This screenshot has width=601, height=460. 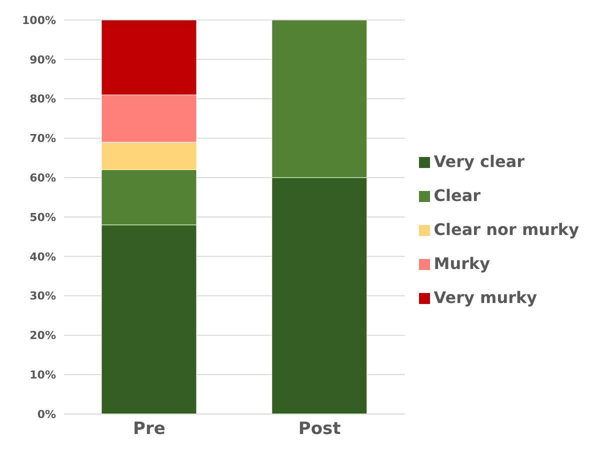 What do you see at coordinates (486, 297) in the screenshot?
I see `legend-label: Very murky` at bounding box center [486, 297].